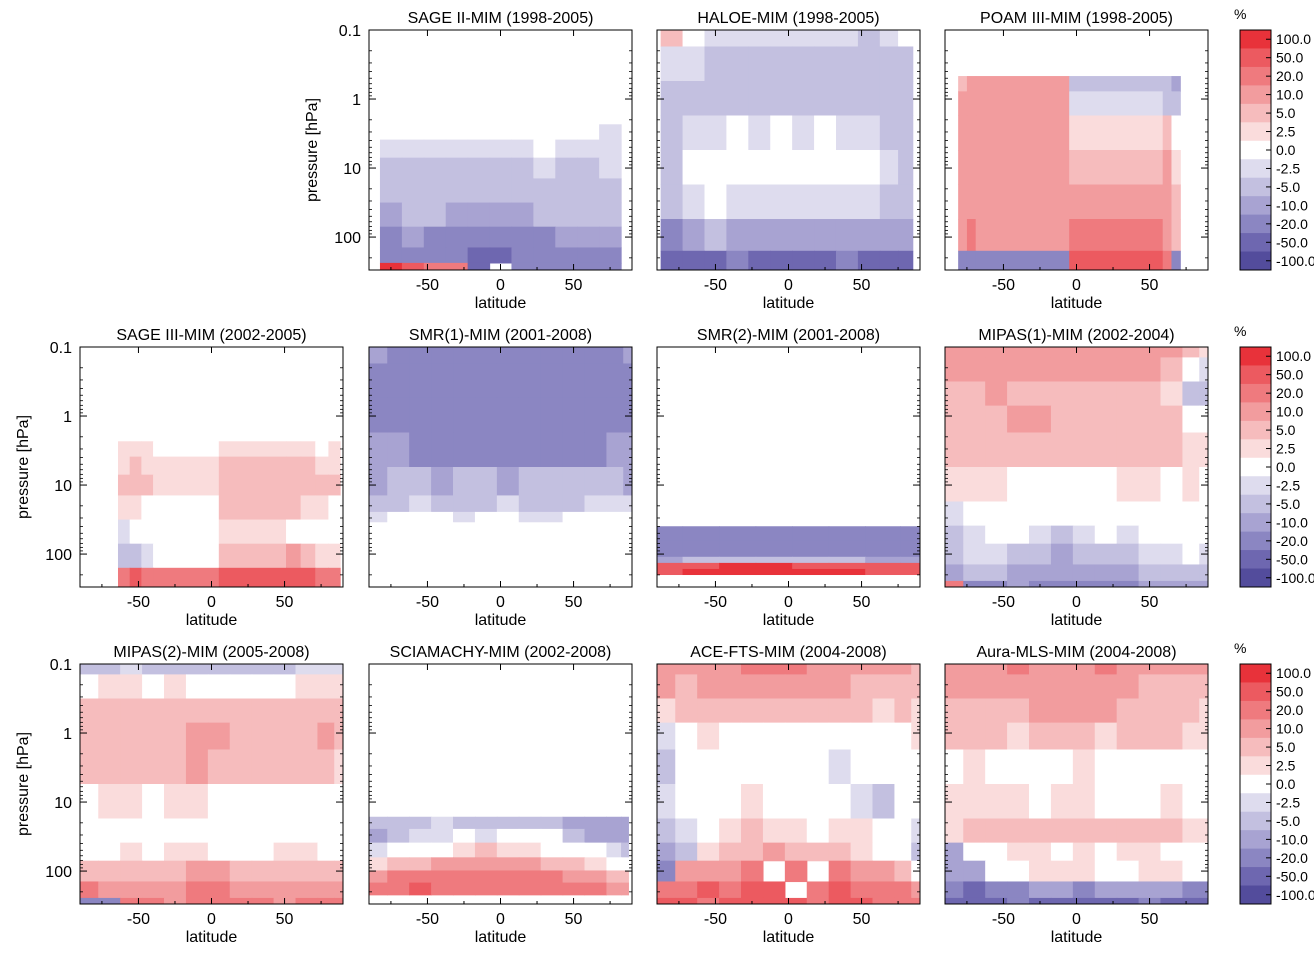 This screenshot has height=954, width=1314. I want to click on panel-title: Aura-MLS-MIM (2004-2008), so click(1076, 652).